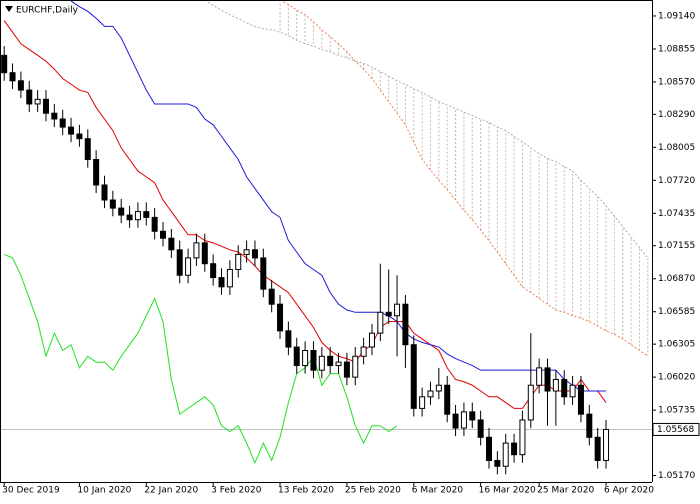  Describe the element at coordinates (306, 491) in the screenshot. I see `x-tick-label: 13 Feb 2020` at that location.